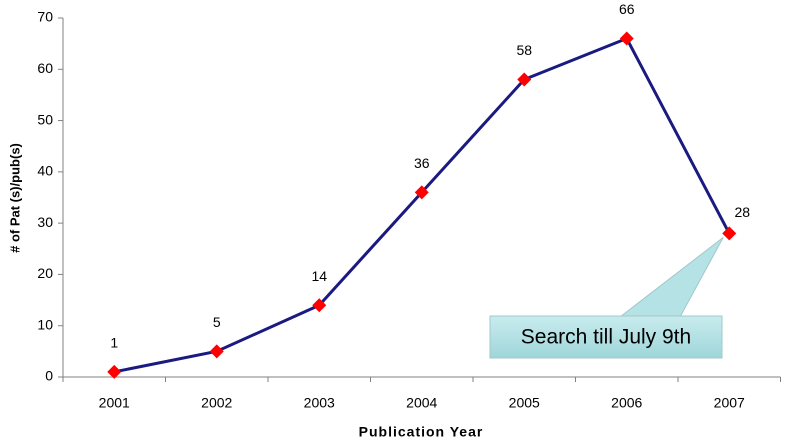  I want to click on data-label: 66, so click(627, 9).